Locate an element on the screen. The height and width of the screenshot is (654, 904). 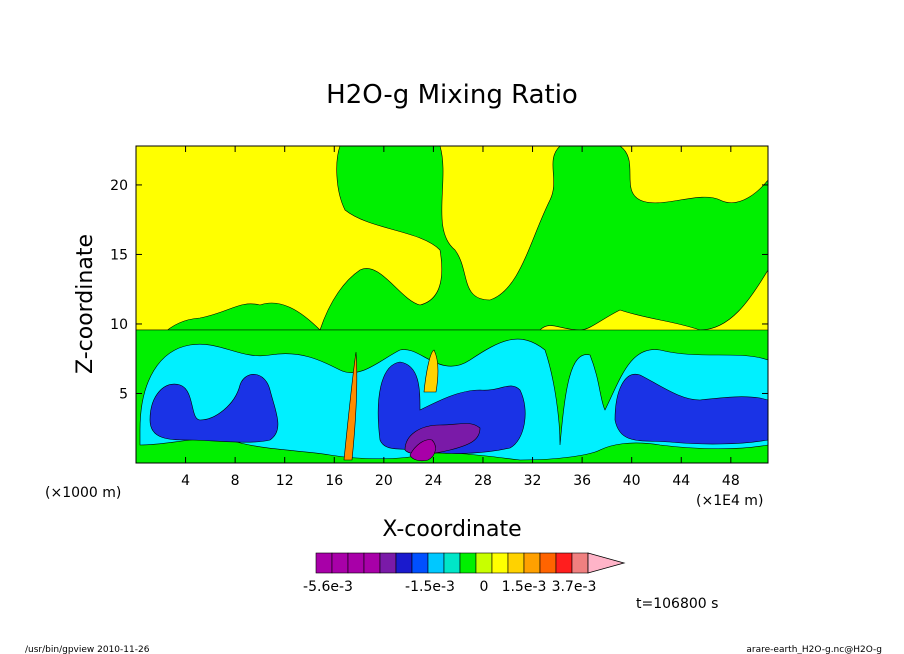
colorbar-label: 1.5e-3 is located at coordinates (524, 587).